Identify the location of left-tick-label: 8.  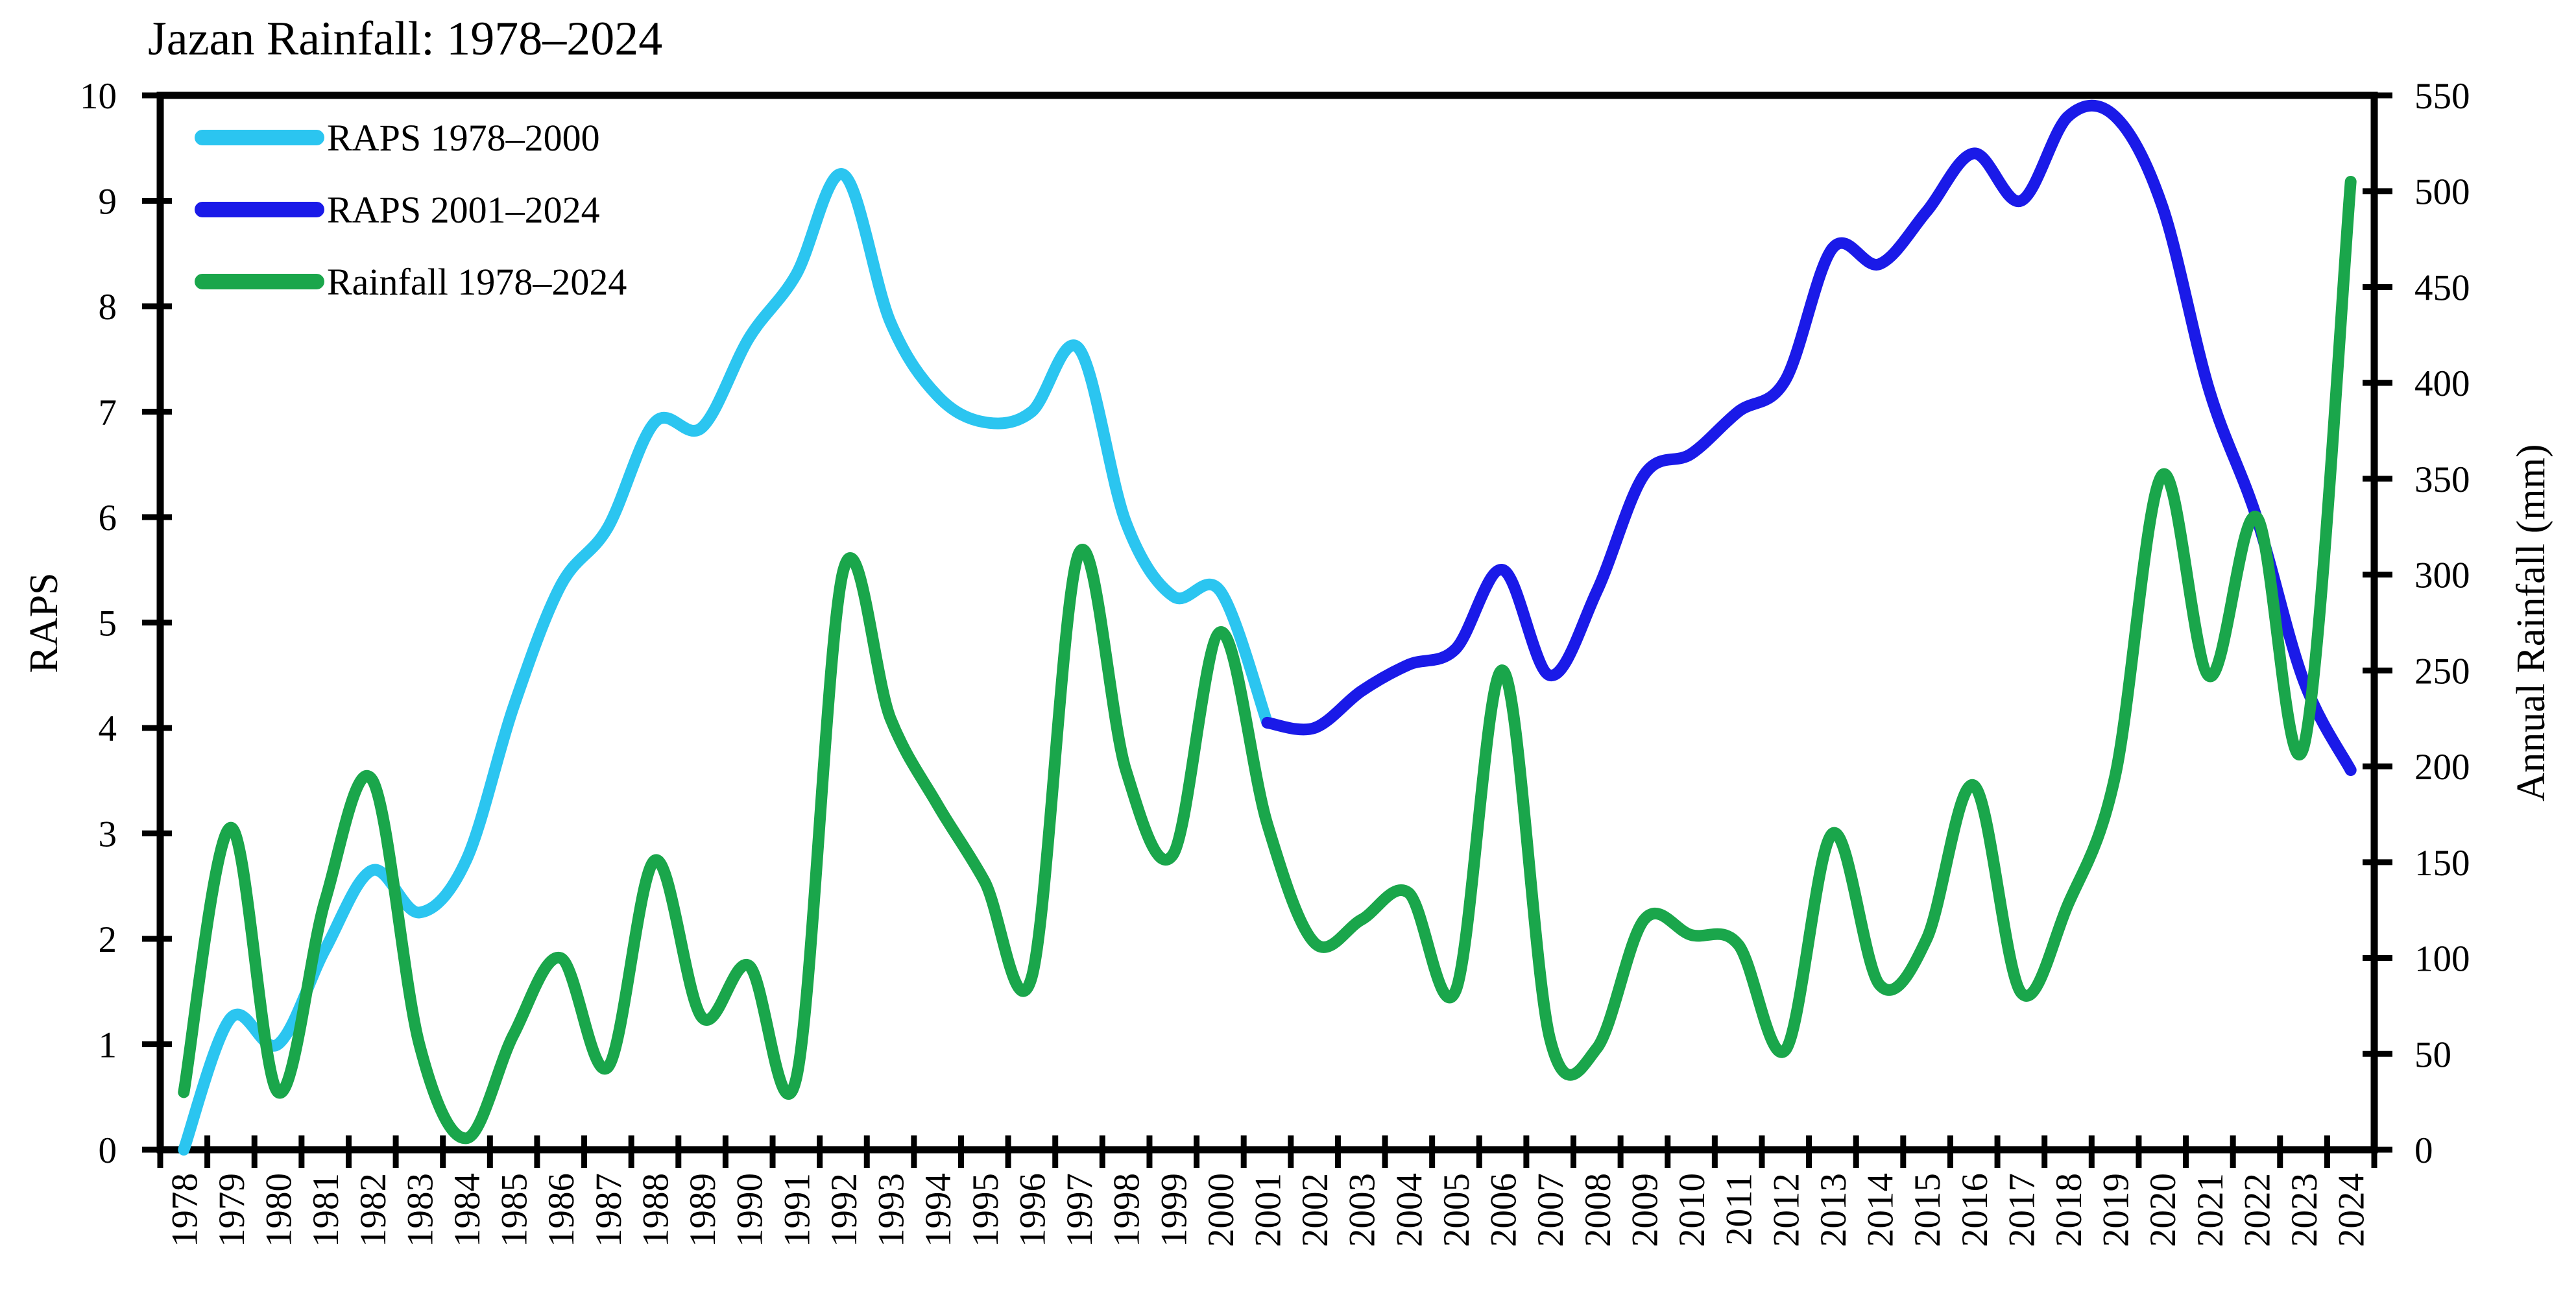
(108, 307).